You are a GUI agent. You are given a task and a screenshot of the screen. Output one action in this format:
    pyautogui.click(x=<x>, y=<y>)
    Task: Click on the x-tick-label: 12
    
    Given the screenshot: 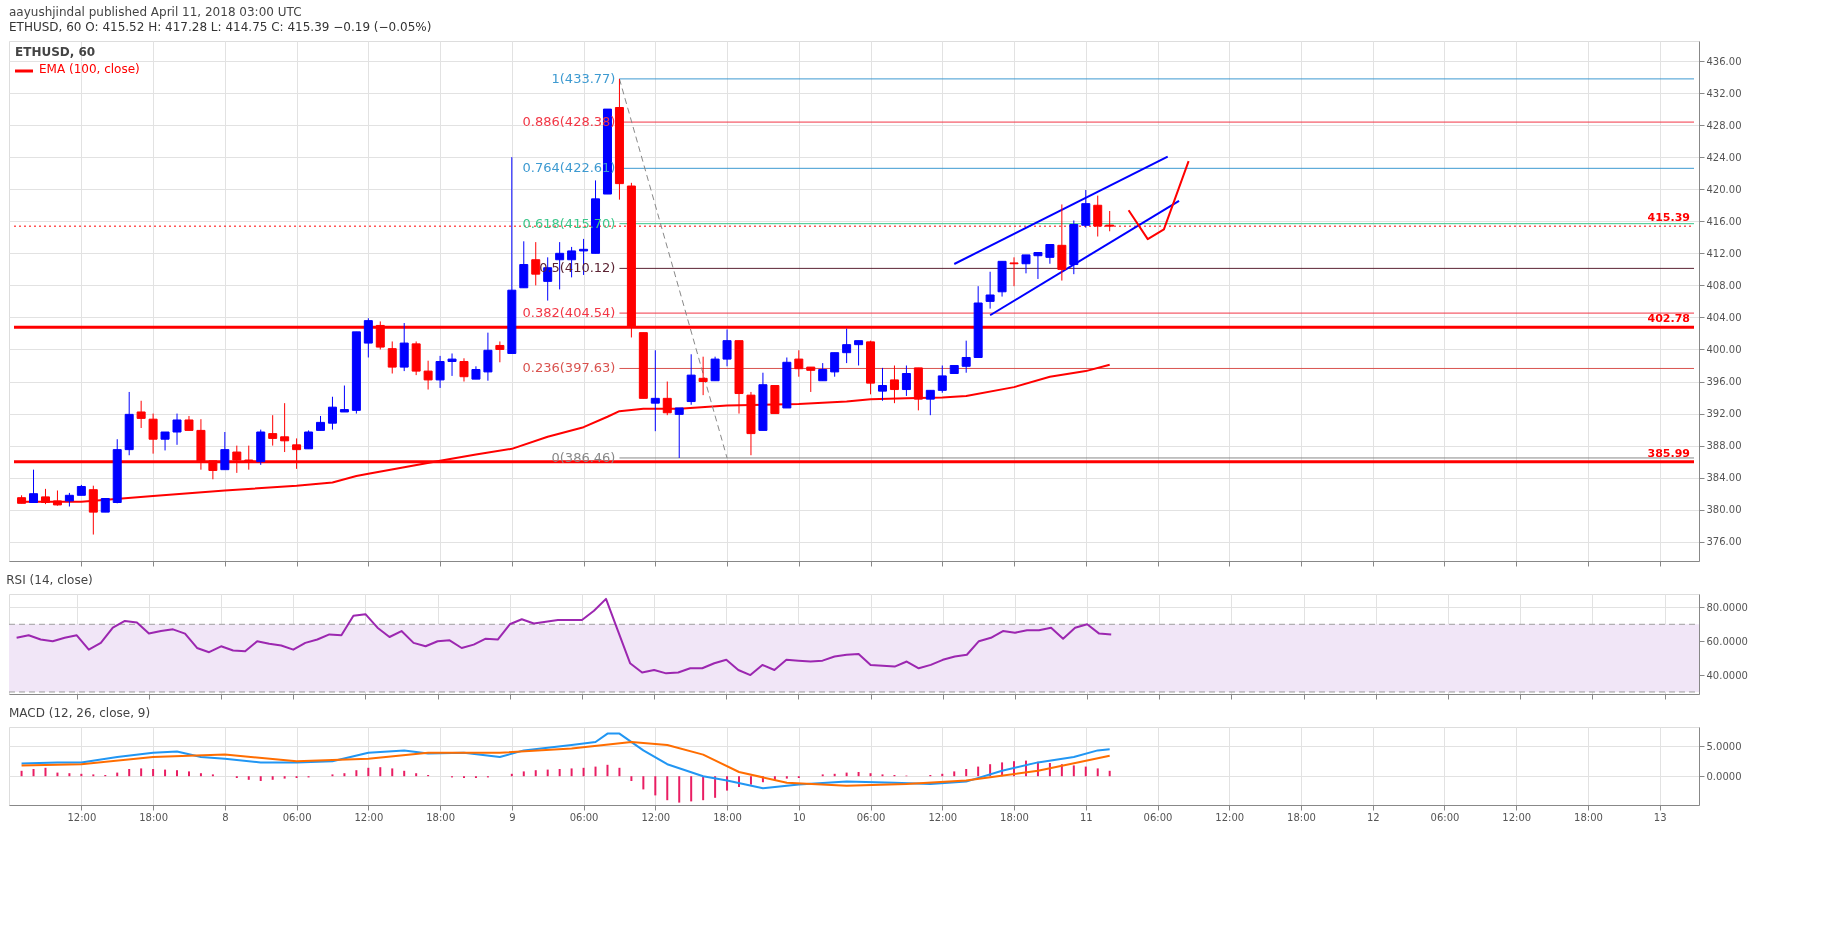 What is the action you would take?
    pyautogui.click(x=1373, y=817)
    